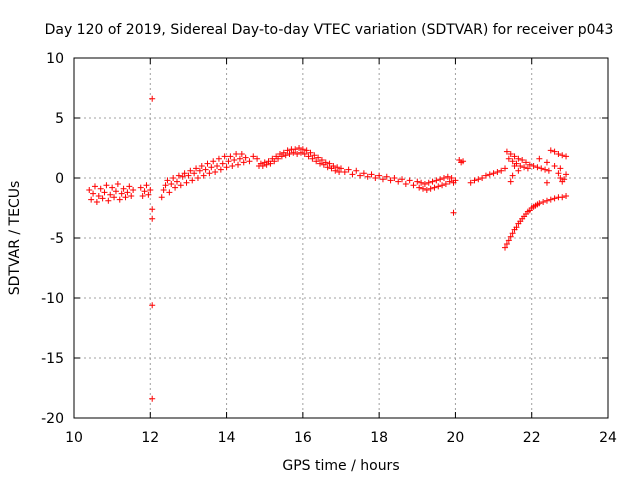 This screenshot has width=640, height=480. What do you see at coordinates (57, 239) in the screenshot?
I see `y-tick-label: -5` at bounding box center [57, 239].